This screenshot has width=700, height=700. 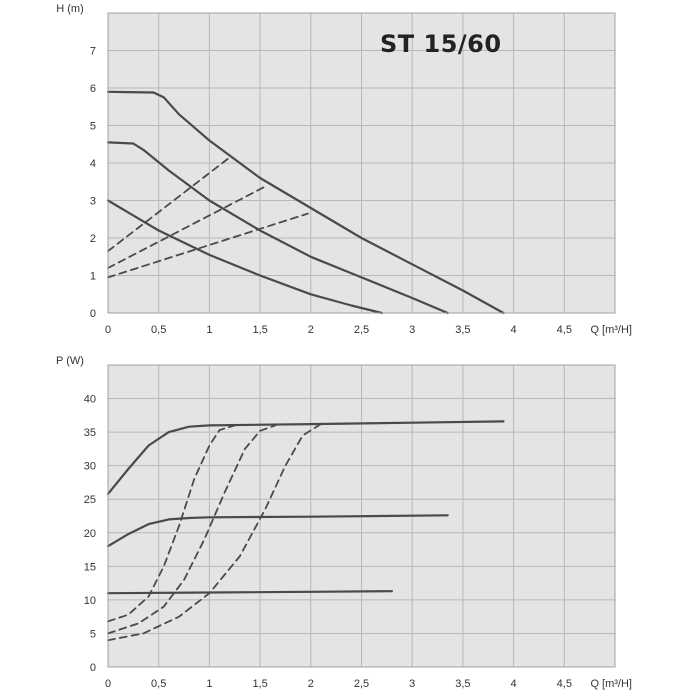 What do you see at coordinates (90, 467) in the screenshot?
I see `y-tick-label: 30` at bounding box center [90, 467].